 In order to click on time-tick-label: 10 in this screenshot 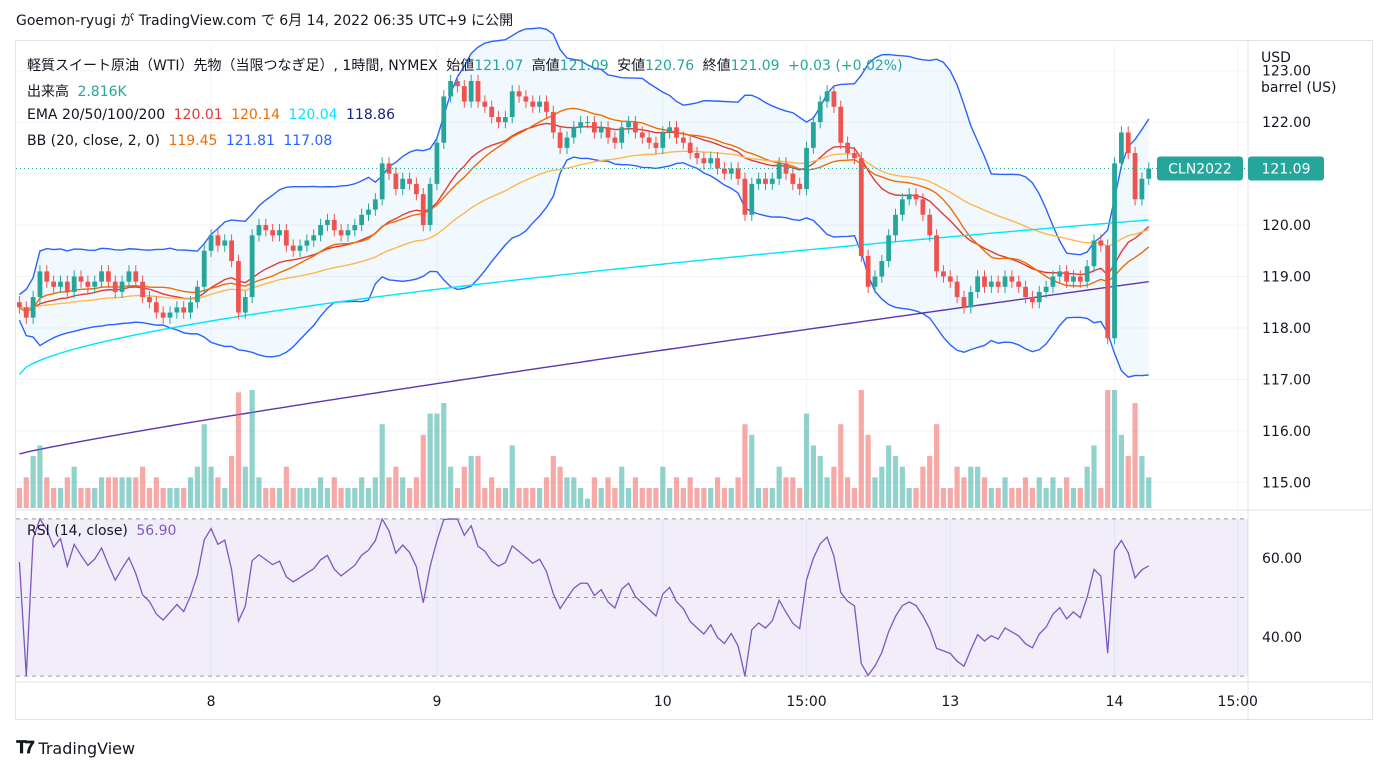, I will do `click(663, 702)`.